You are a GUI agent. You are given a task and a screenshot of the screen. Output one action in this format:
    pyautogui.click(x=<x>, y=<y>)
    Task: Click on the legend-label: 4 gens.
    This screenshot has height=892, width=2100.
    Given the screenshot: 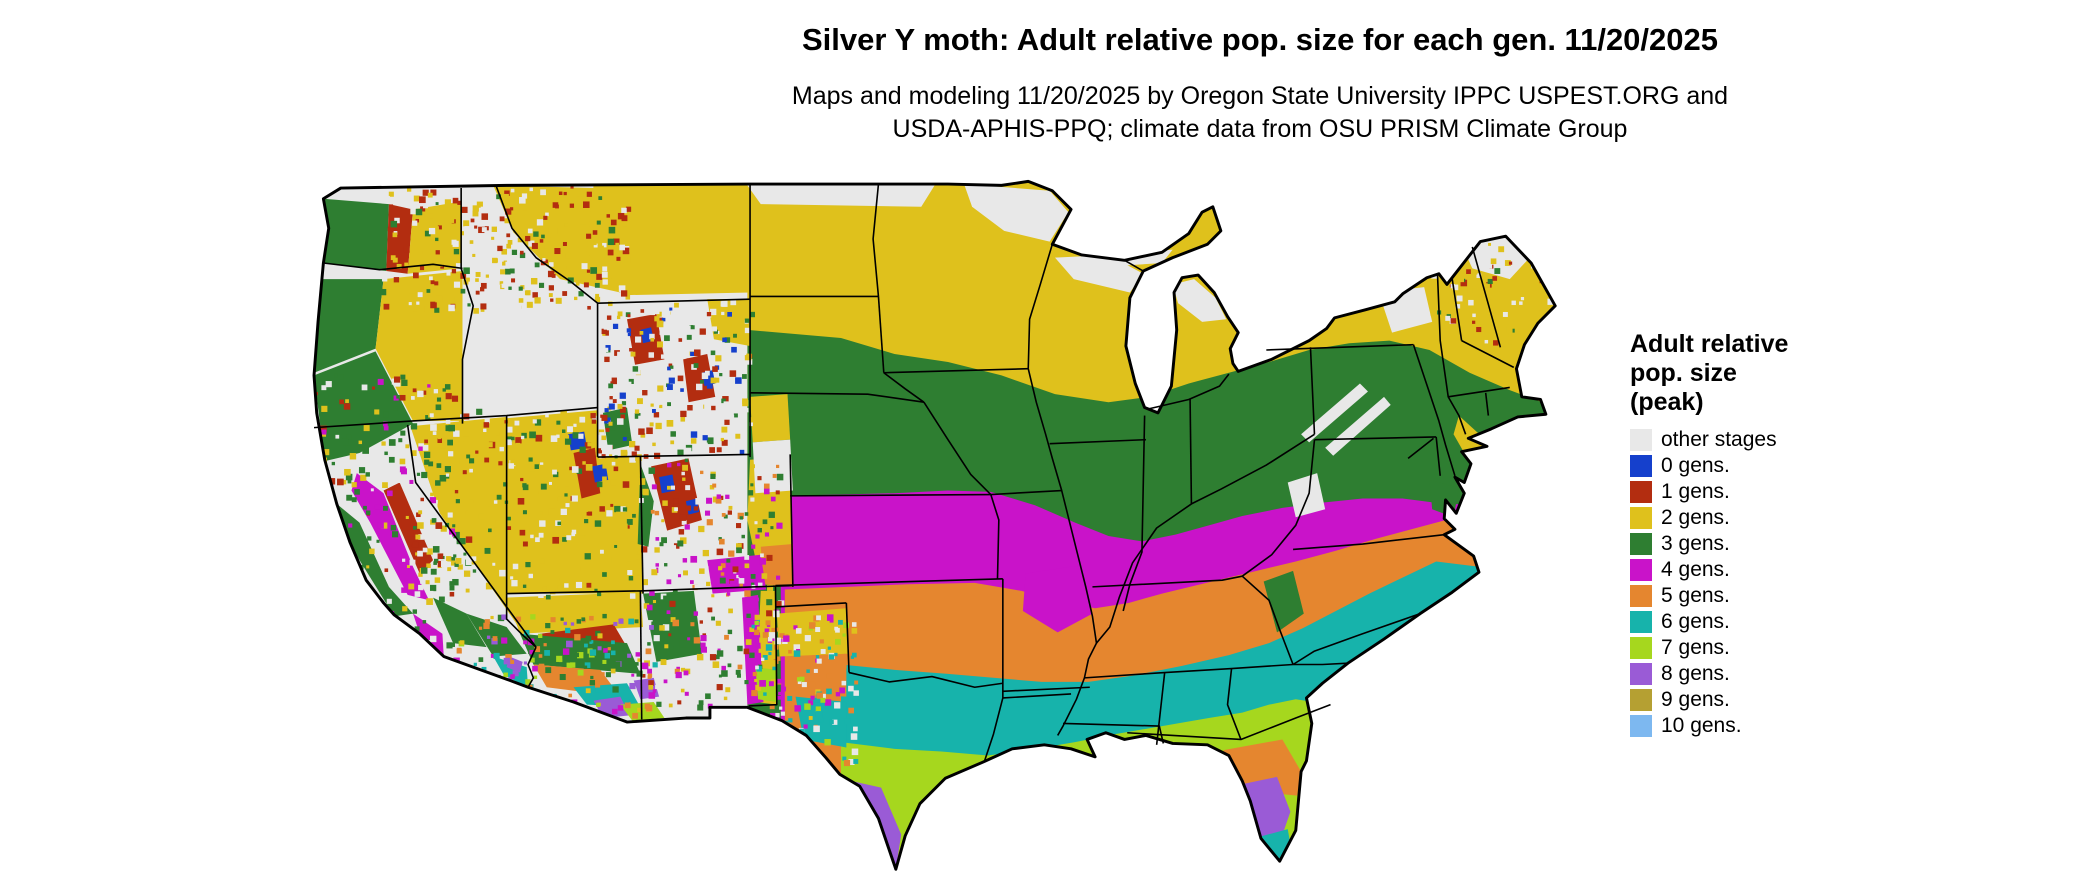 What is the action you would take?
    pyautogui.click(x=1695, y=569)
    